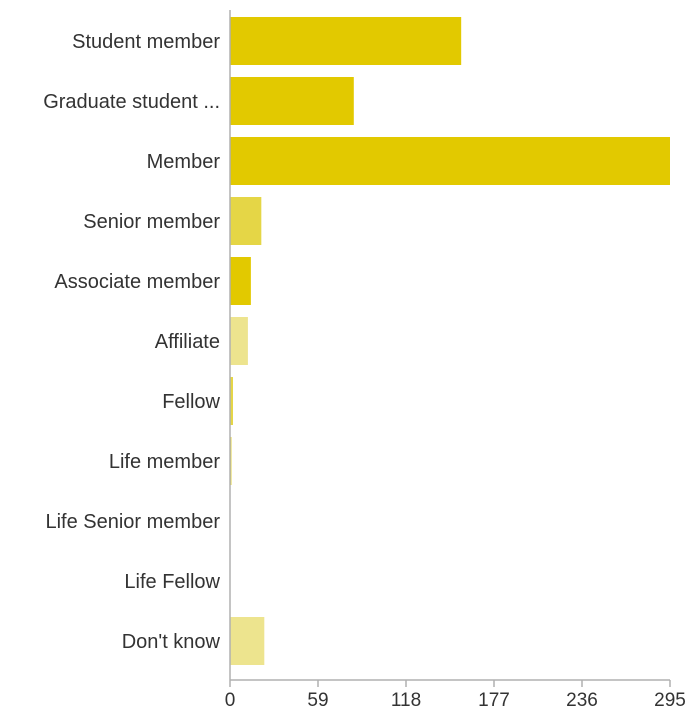 This screenshot has height=714, width=692. What do you see at coordinates (292, 101) in the screenshot?
I see `bar-graduate-student` at bounding box center [292, 101].